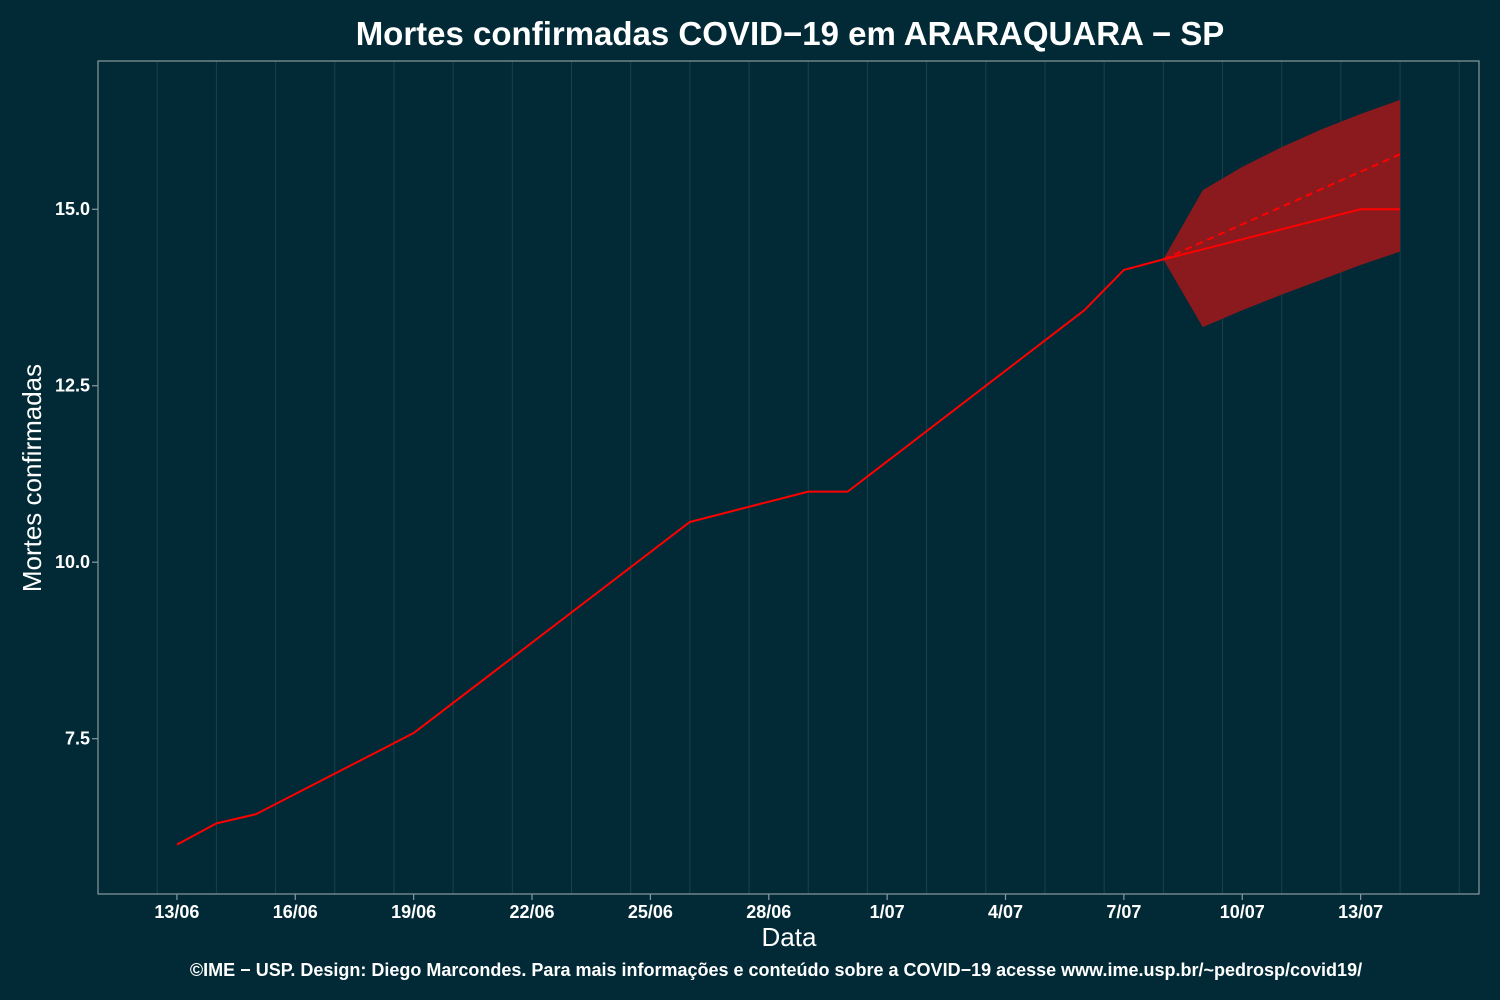 The width and height of the screenshot is (1500, 1000). Describe the element at coordinates (72, 562) in the screenshot. I see `y-tick-label: 10.0` at that location.